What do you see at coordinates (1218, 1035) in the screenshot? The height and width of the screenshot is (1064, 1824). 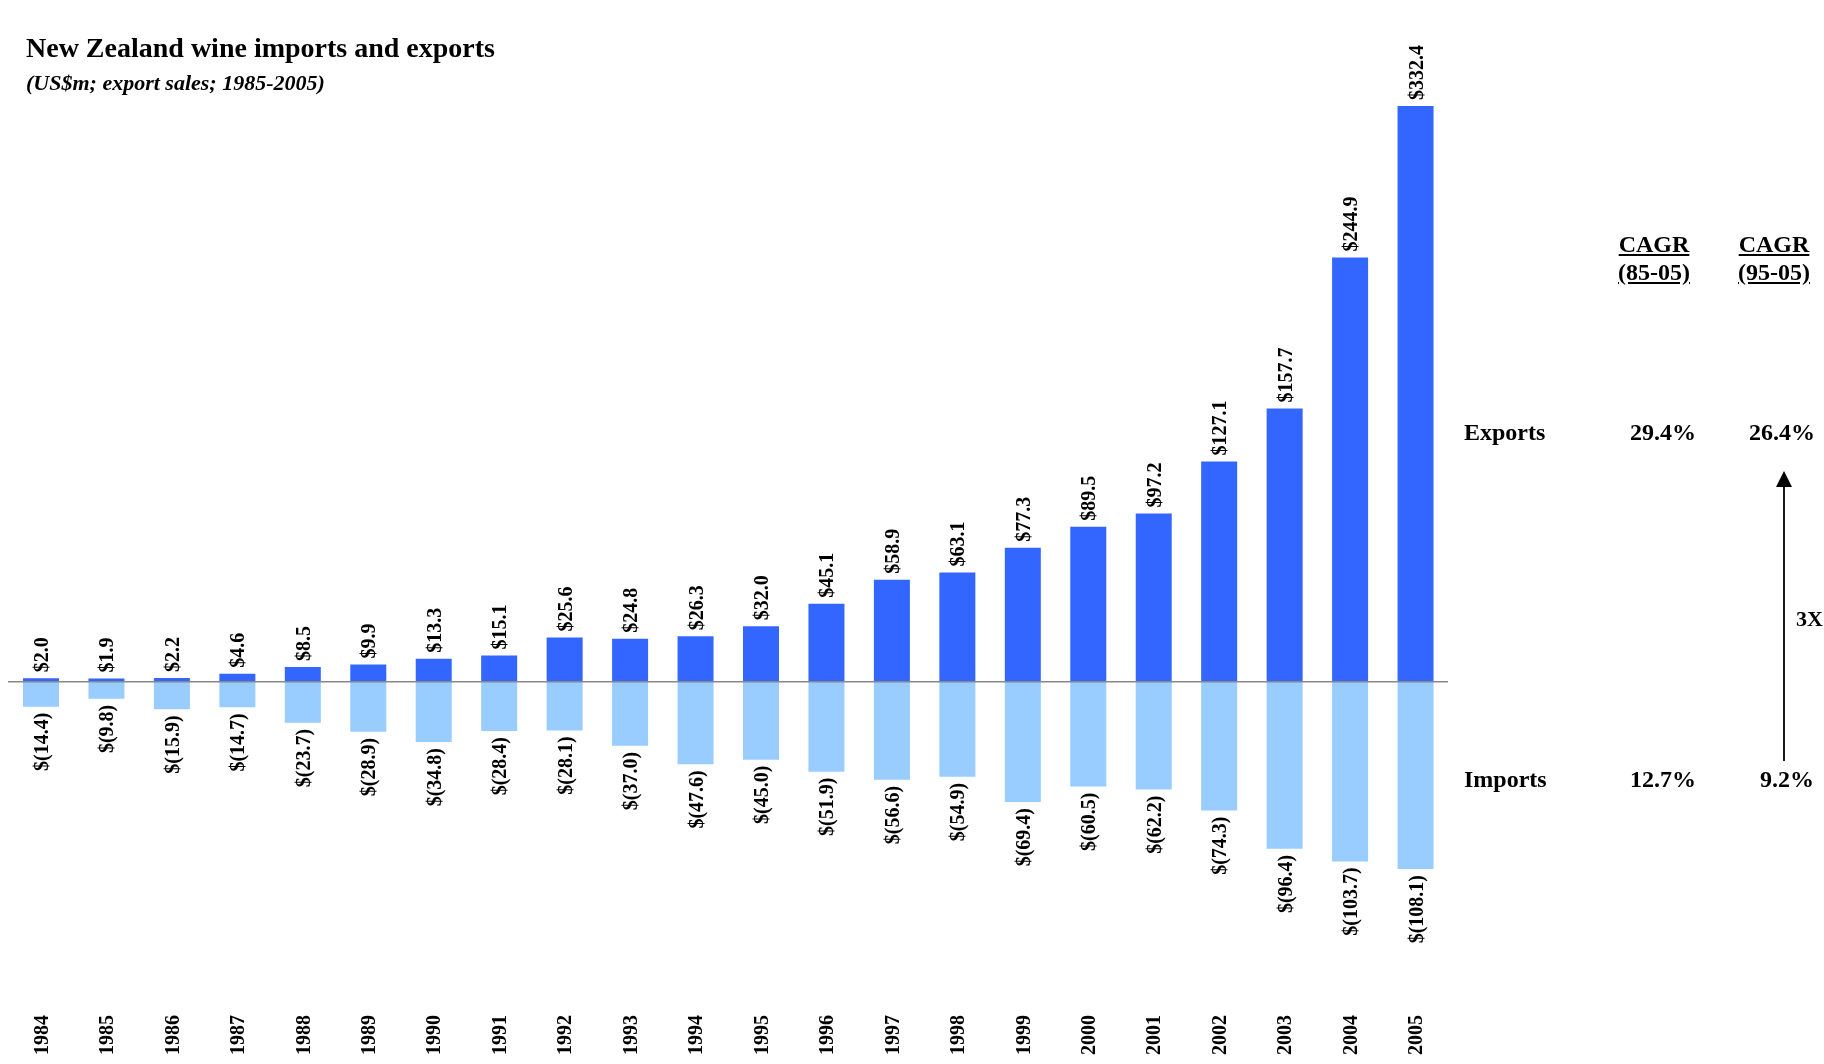 I see `x-tick-label: 2002` at bounding box center [1218, 1035].